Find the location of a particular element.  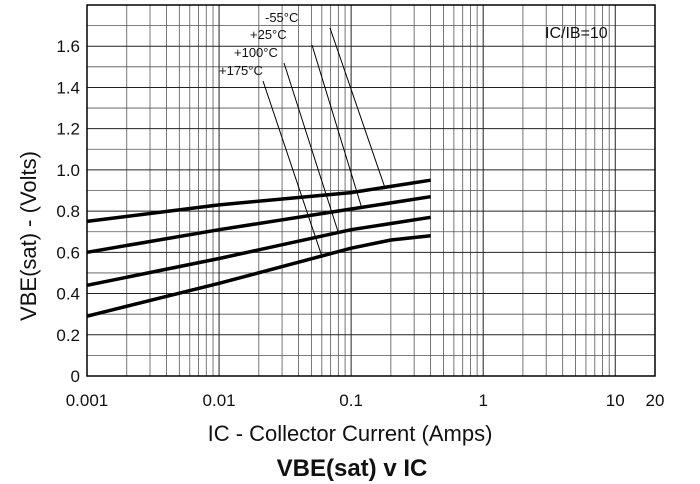

x-tick-label: 10 is located at coordinates (615, 400).